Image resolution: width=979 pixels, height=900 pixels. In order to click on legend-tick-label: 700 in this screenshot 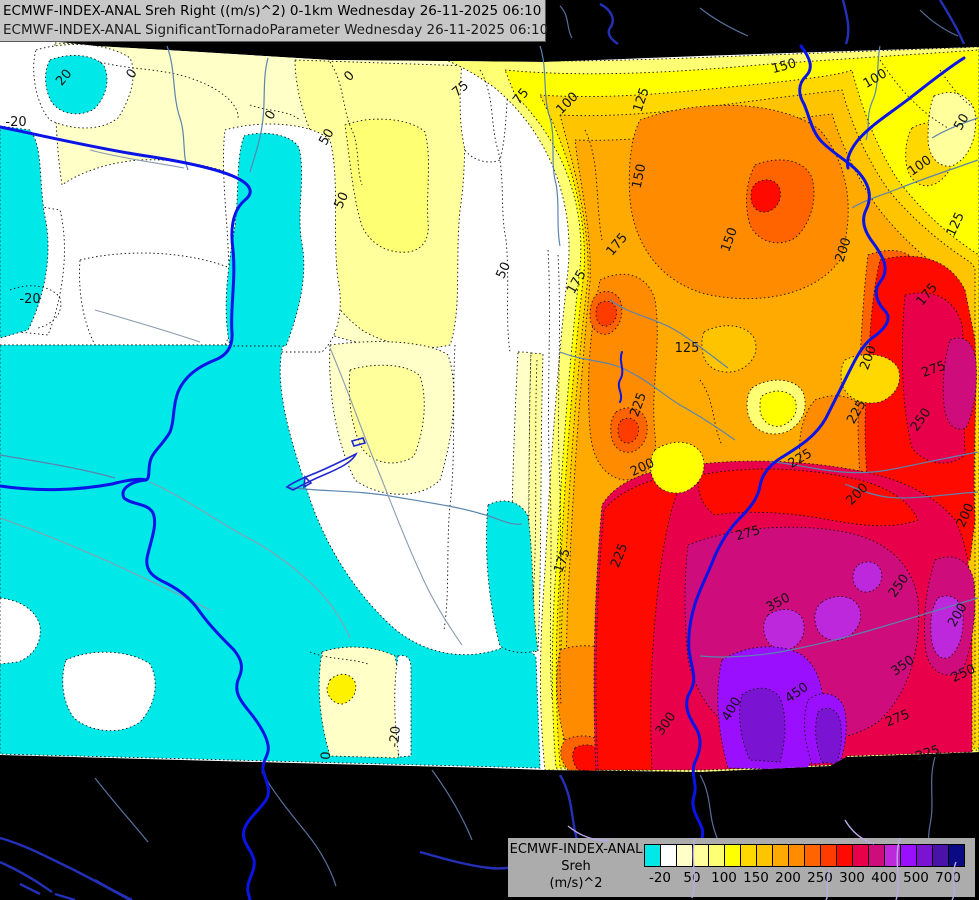, I will do `click(948, 878)`.